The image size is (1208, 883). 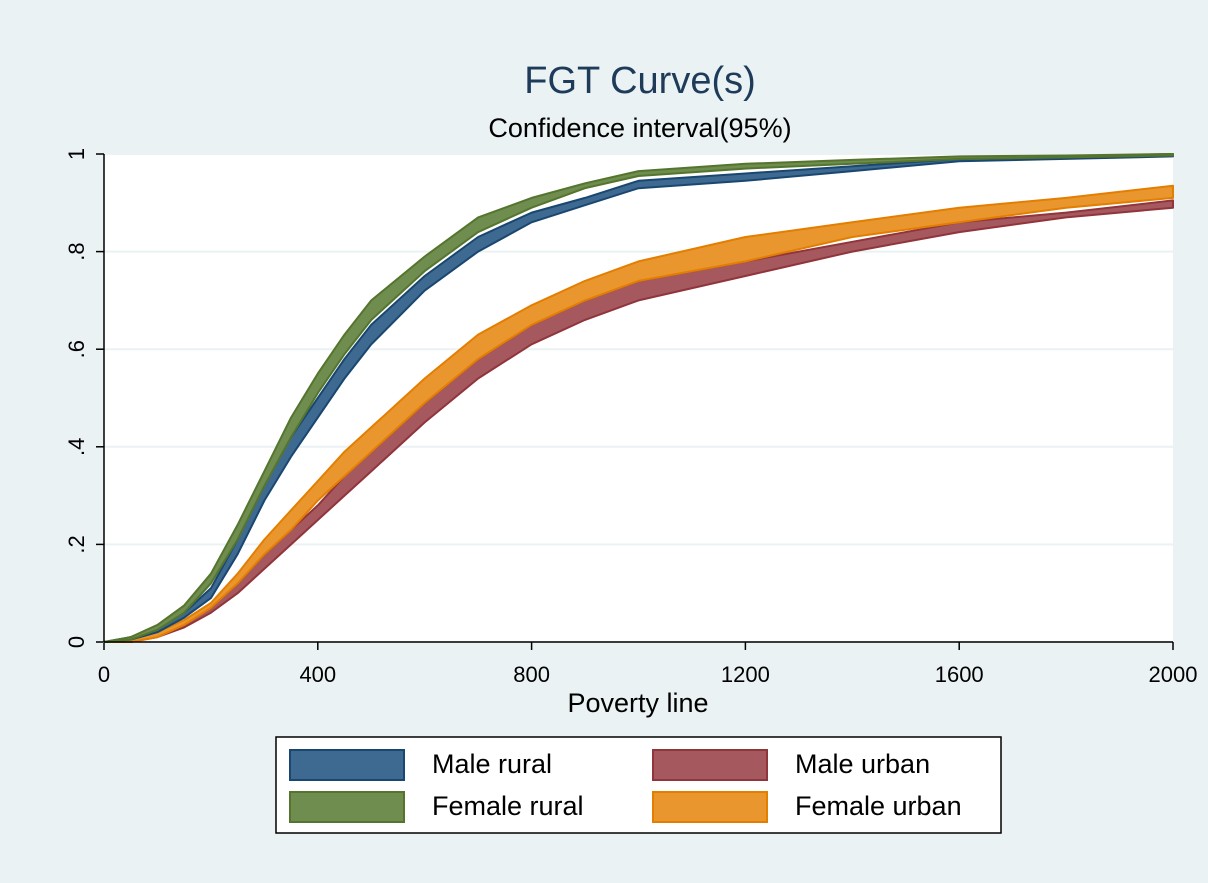 I want to click on y-tick-label: 1, so click(x=76, y=154).